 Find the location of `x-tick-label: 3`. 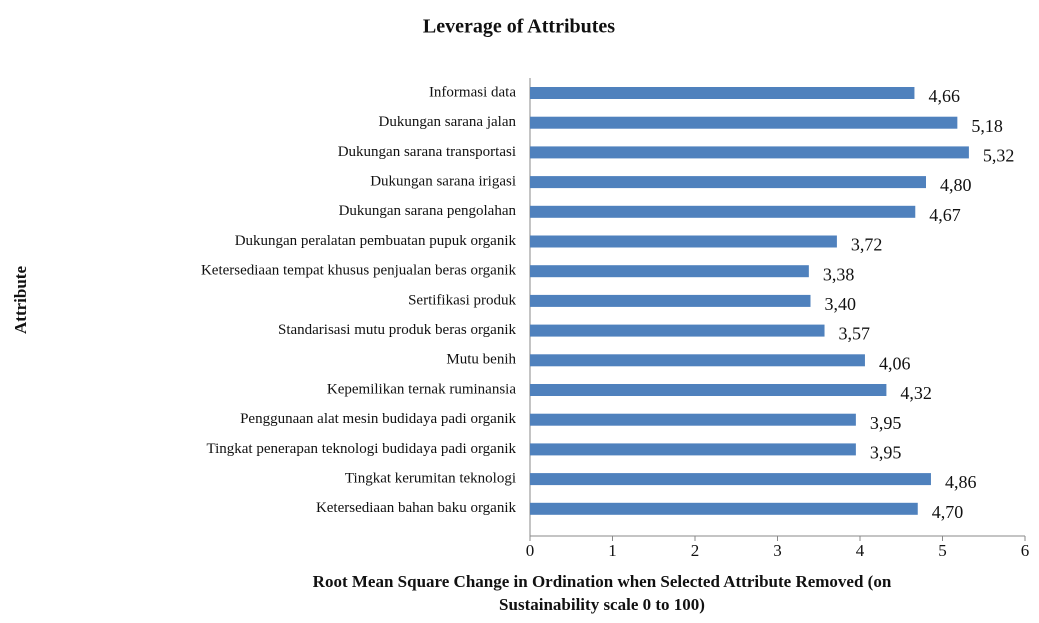

x-tick-label: 3 is located at coordinates (777, 550).